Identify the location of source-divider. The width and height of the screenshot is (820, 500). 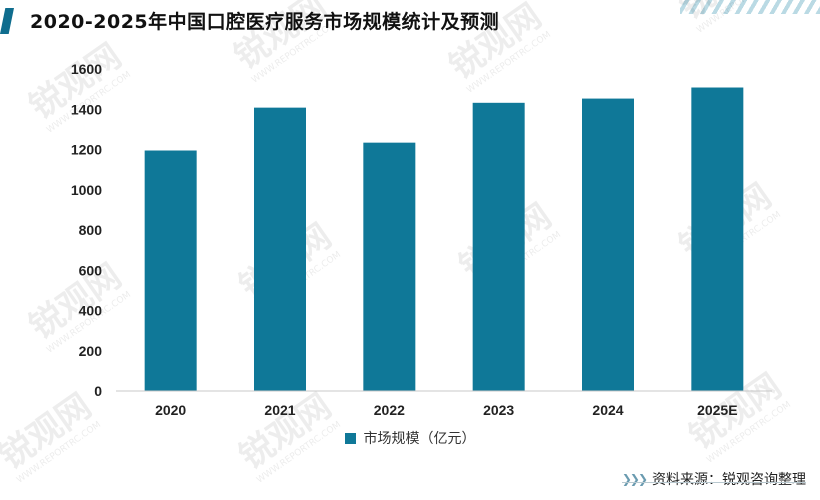
(713, 482).